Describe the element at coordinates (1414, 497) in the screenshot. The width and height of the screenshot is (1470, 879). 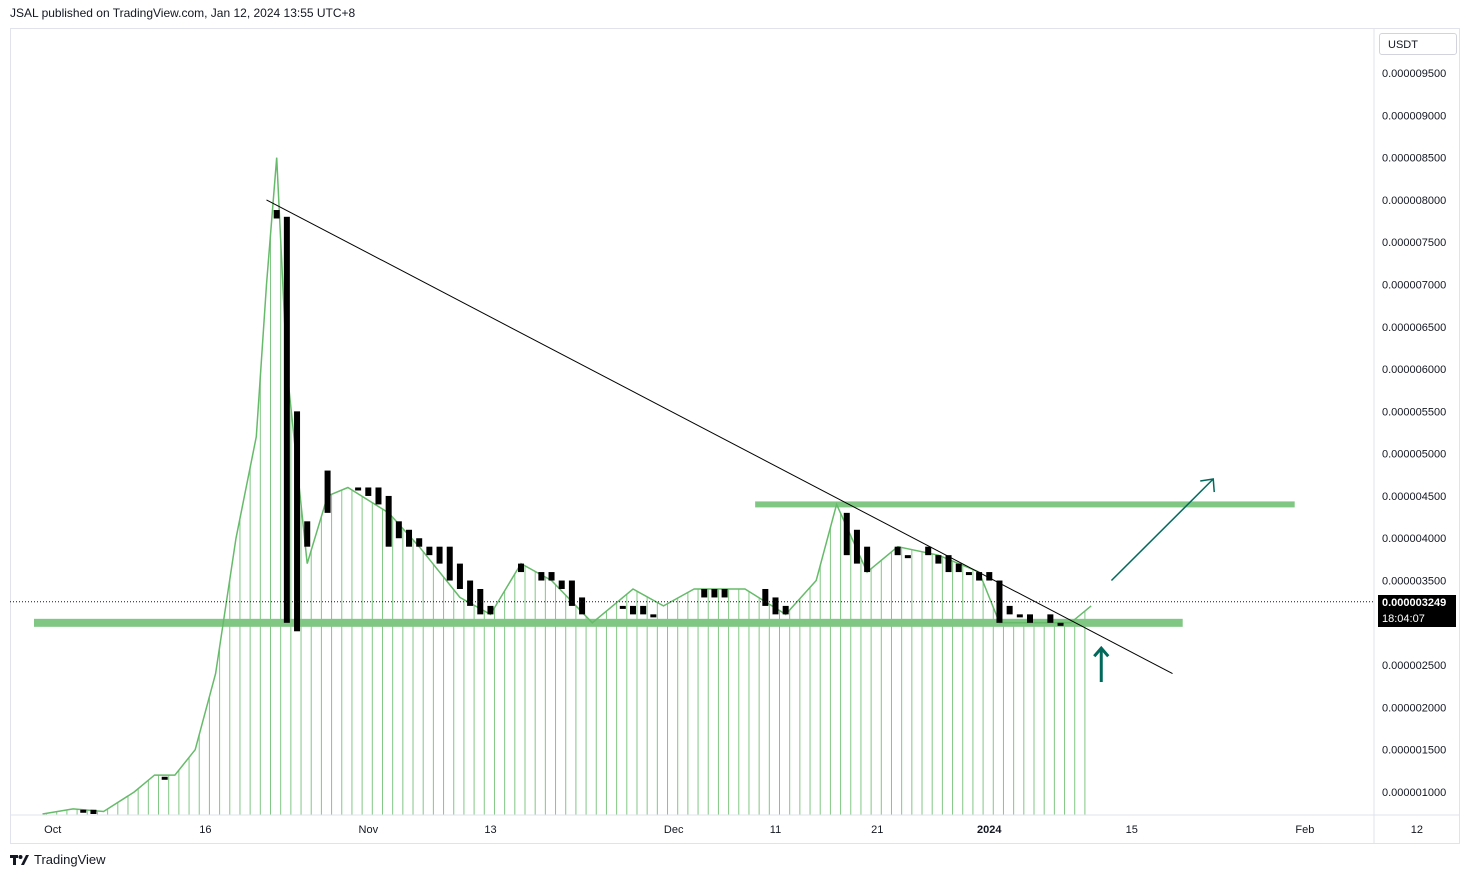
I see `y-tick-label: 0.000004500` at that location.